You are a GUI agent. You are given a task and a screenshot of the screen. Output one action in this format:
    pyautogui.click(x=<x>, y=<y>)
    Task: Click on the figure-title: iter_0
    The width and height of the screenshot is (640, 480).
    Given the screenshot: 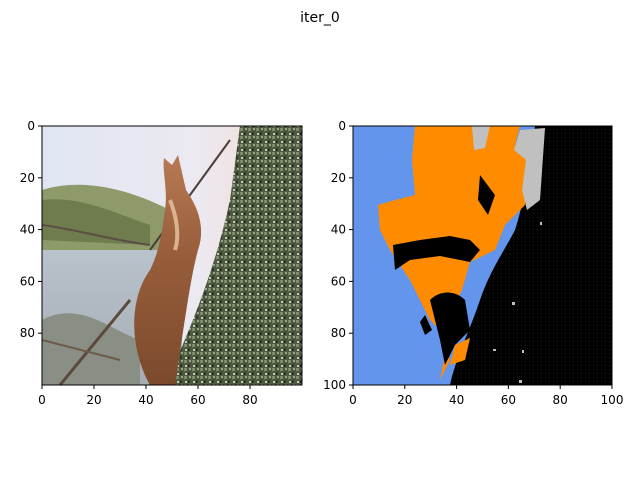 What is the action you would take?
    pyautogui.click(x=320, y=18)
    